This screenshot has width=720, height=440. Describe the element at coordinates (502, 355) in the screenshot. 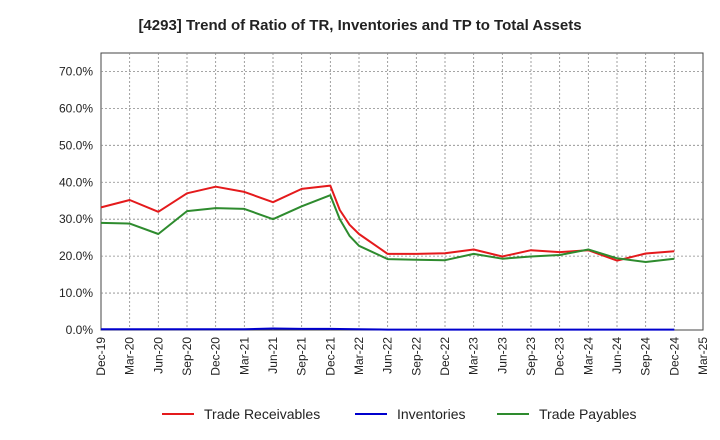

I see `x-tick-label: Jun-23` at that location.